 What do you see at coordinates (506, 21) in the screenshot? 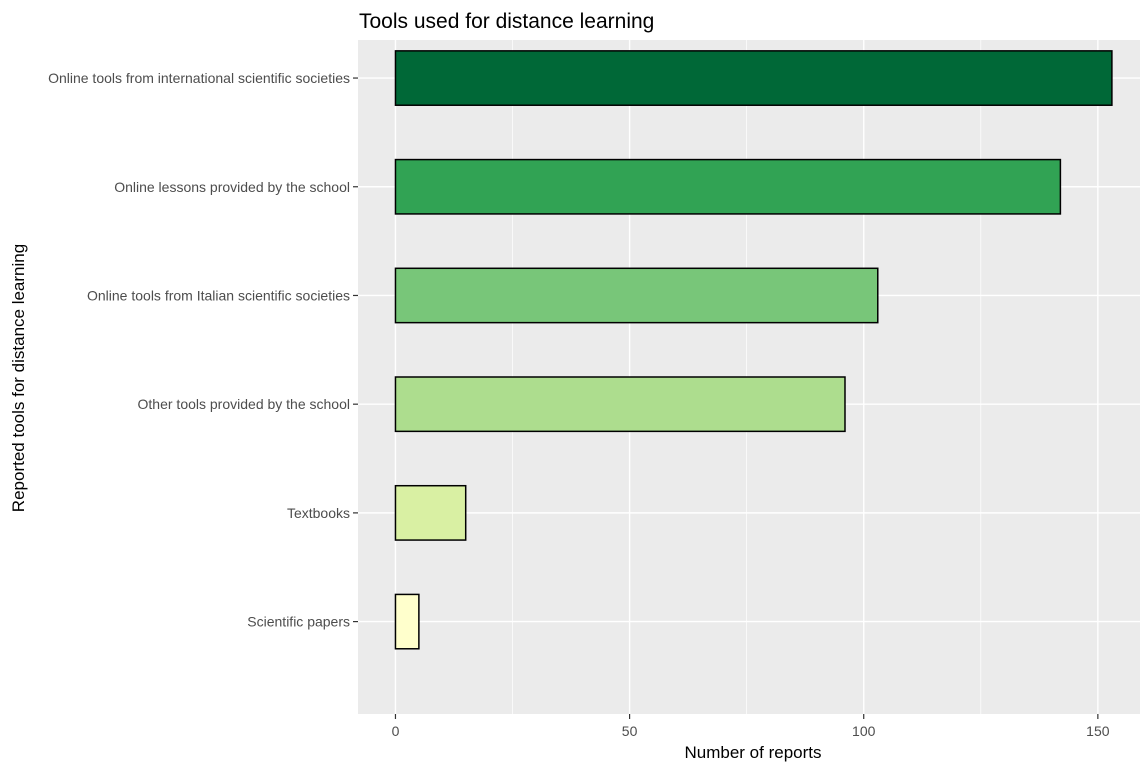
I see `chart-title: Tools used for distance learning` at bounding box center [506, 21].